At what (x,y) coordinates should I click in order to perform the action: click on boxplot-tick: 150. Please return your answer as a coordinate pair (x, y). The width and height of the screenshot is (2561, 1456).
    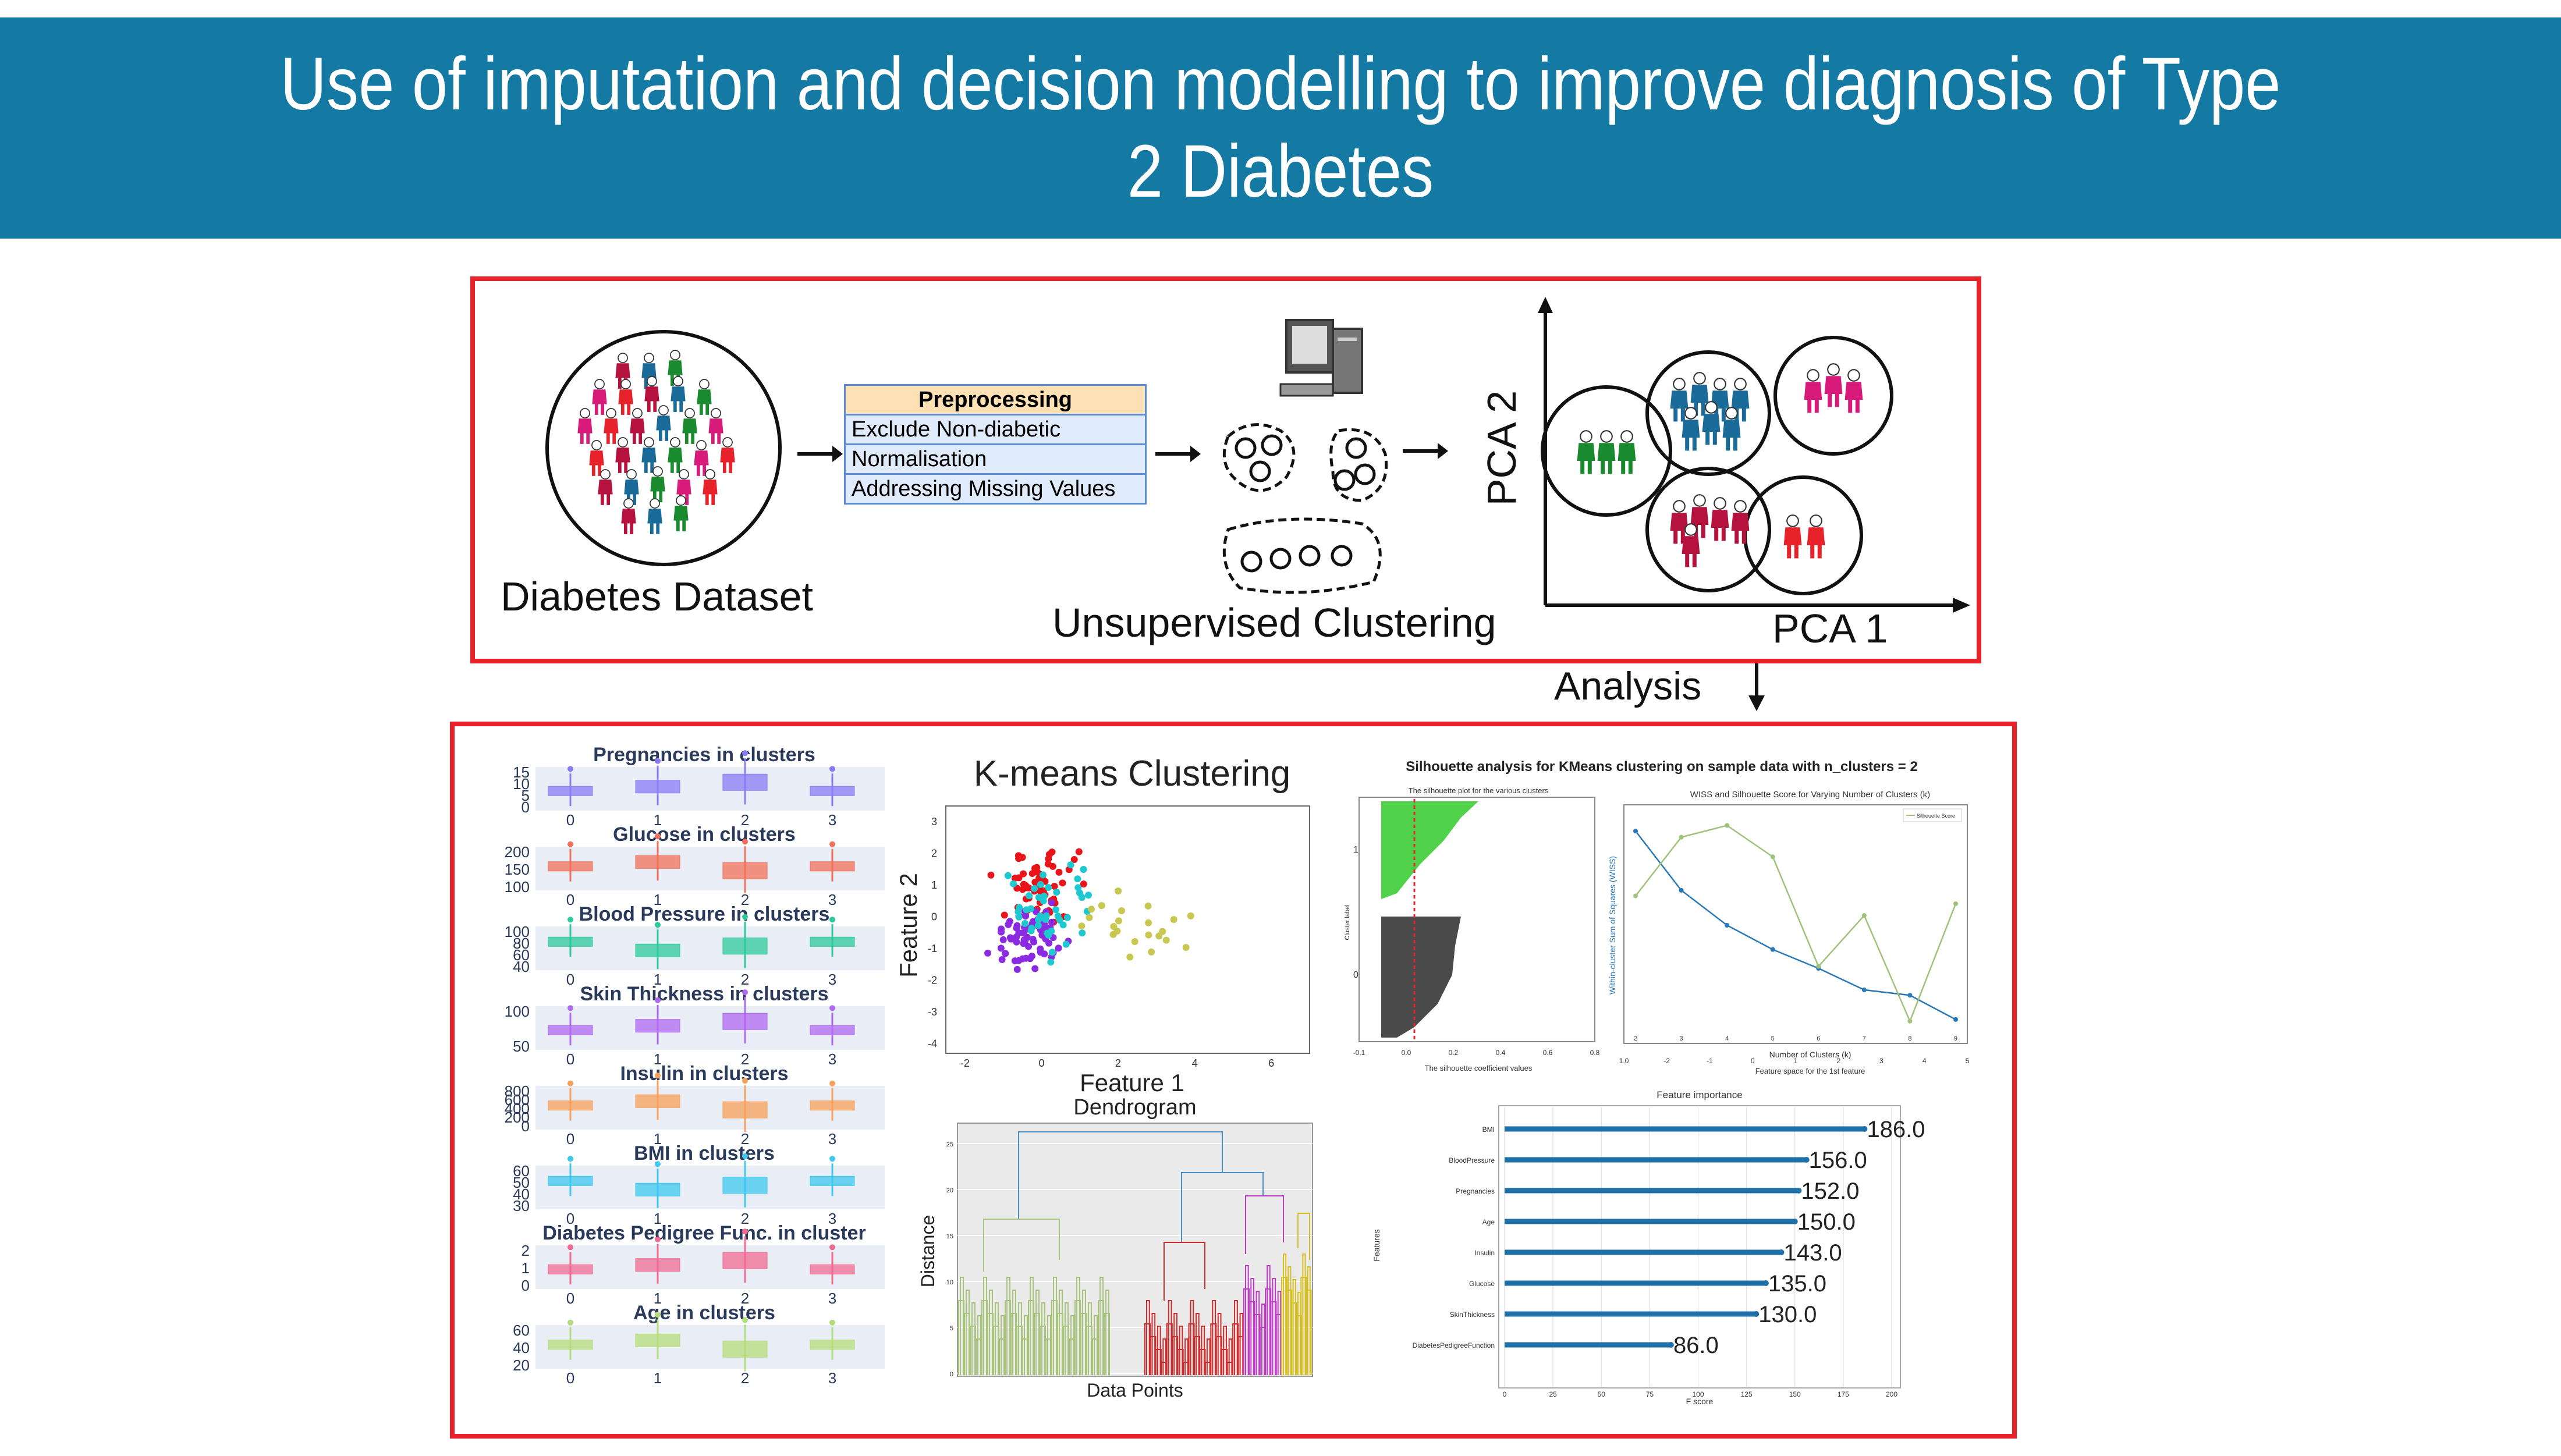
    Looking at the image, I should click on (517, 869).